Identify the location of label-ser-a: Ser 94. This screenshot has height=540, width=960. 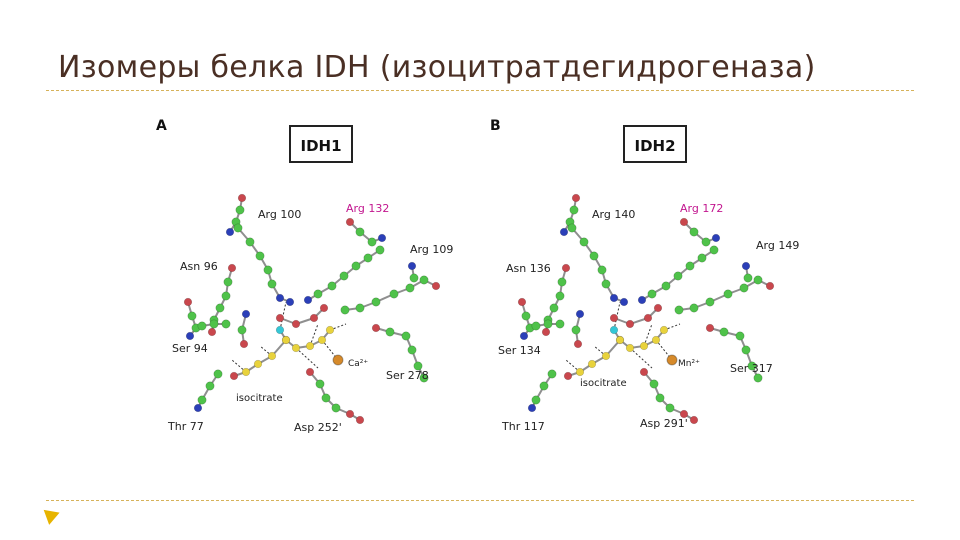
(190, 348).